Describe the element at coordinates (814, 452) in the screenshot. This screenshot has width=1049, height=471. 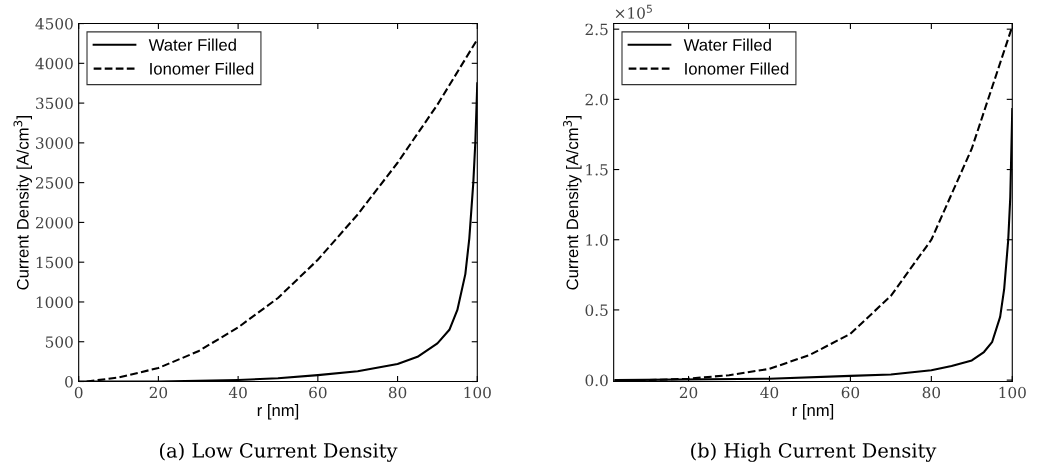
I see `text: (b) High Current Density` at that location.